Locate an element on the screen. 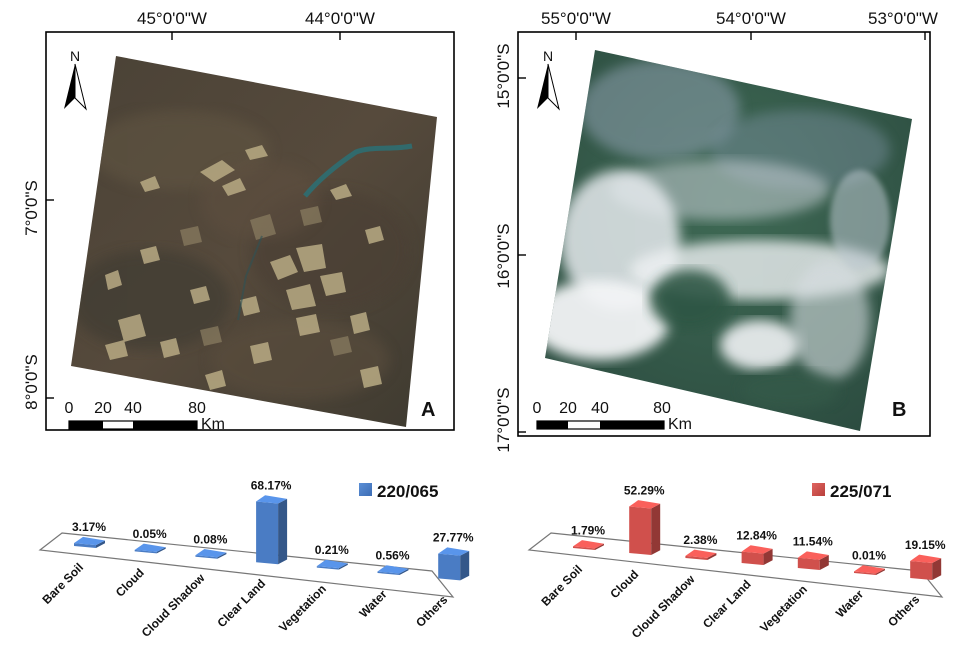 The width and height of the screenshot is (968, 658). value-label-a-vegetation: 0.21% is located at coordinates (332, 550).